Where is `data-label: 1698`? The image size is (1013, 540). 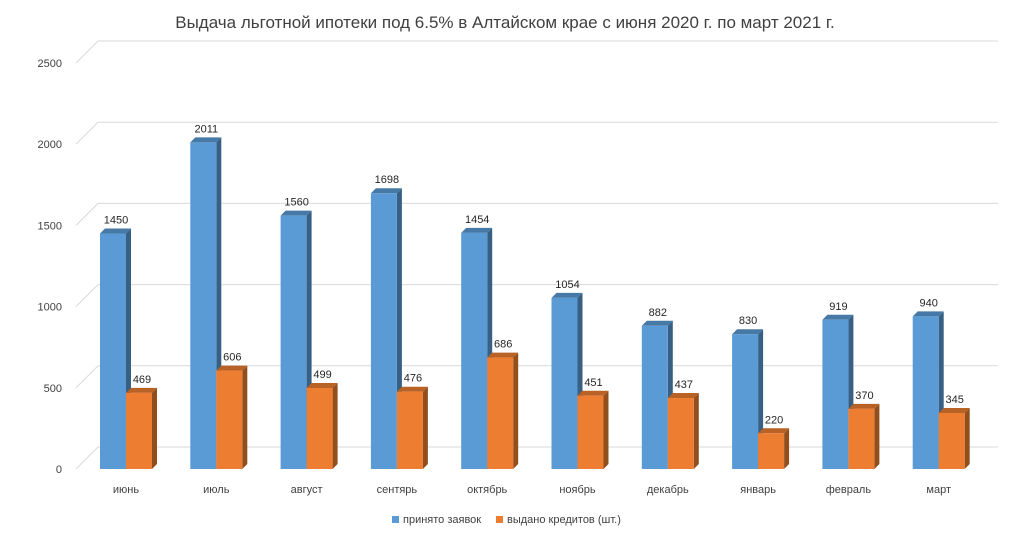 data-label: 1698 is located at coordinates (387, 180).